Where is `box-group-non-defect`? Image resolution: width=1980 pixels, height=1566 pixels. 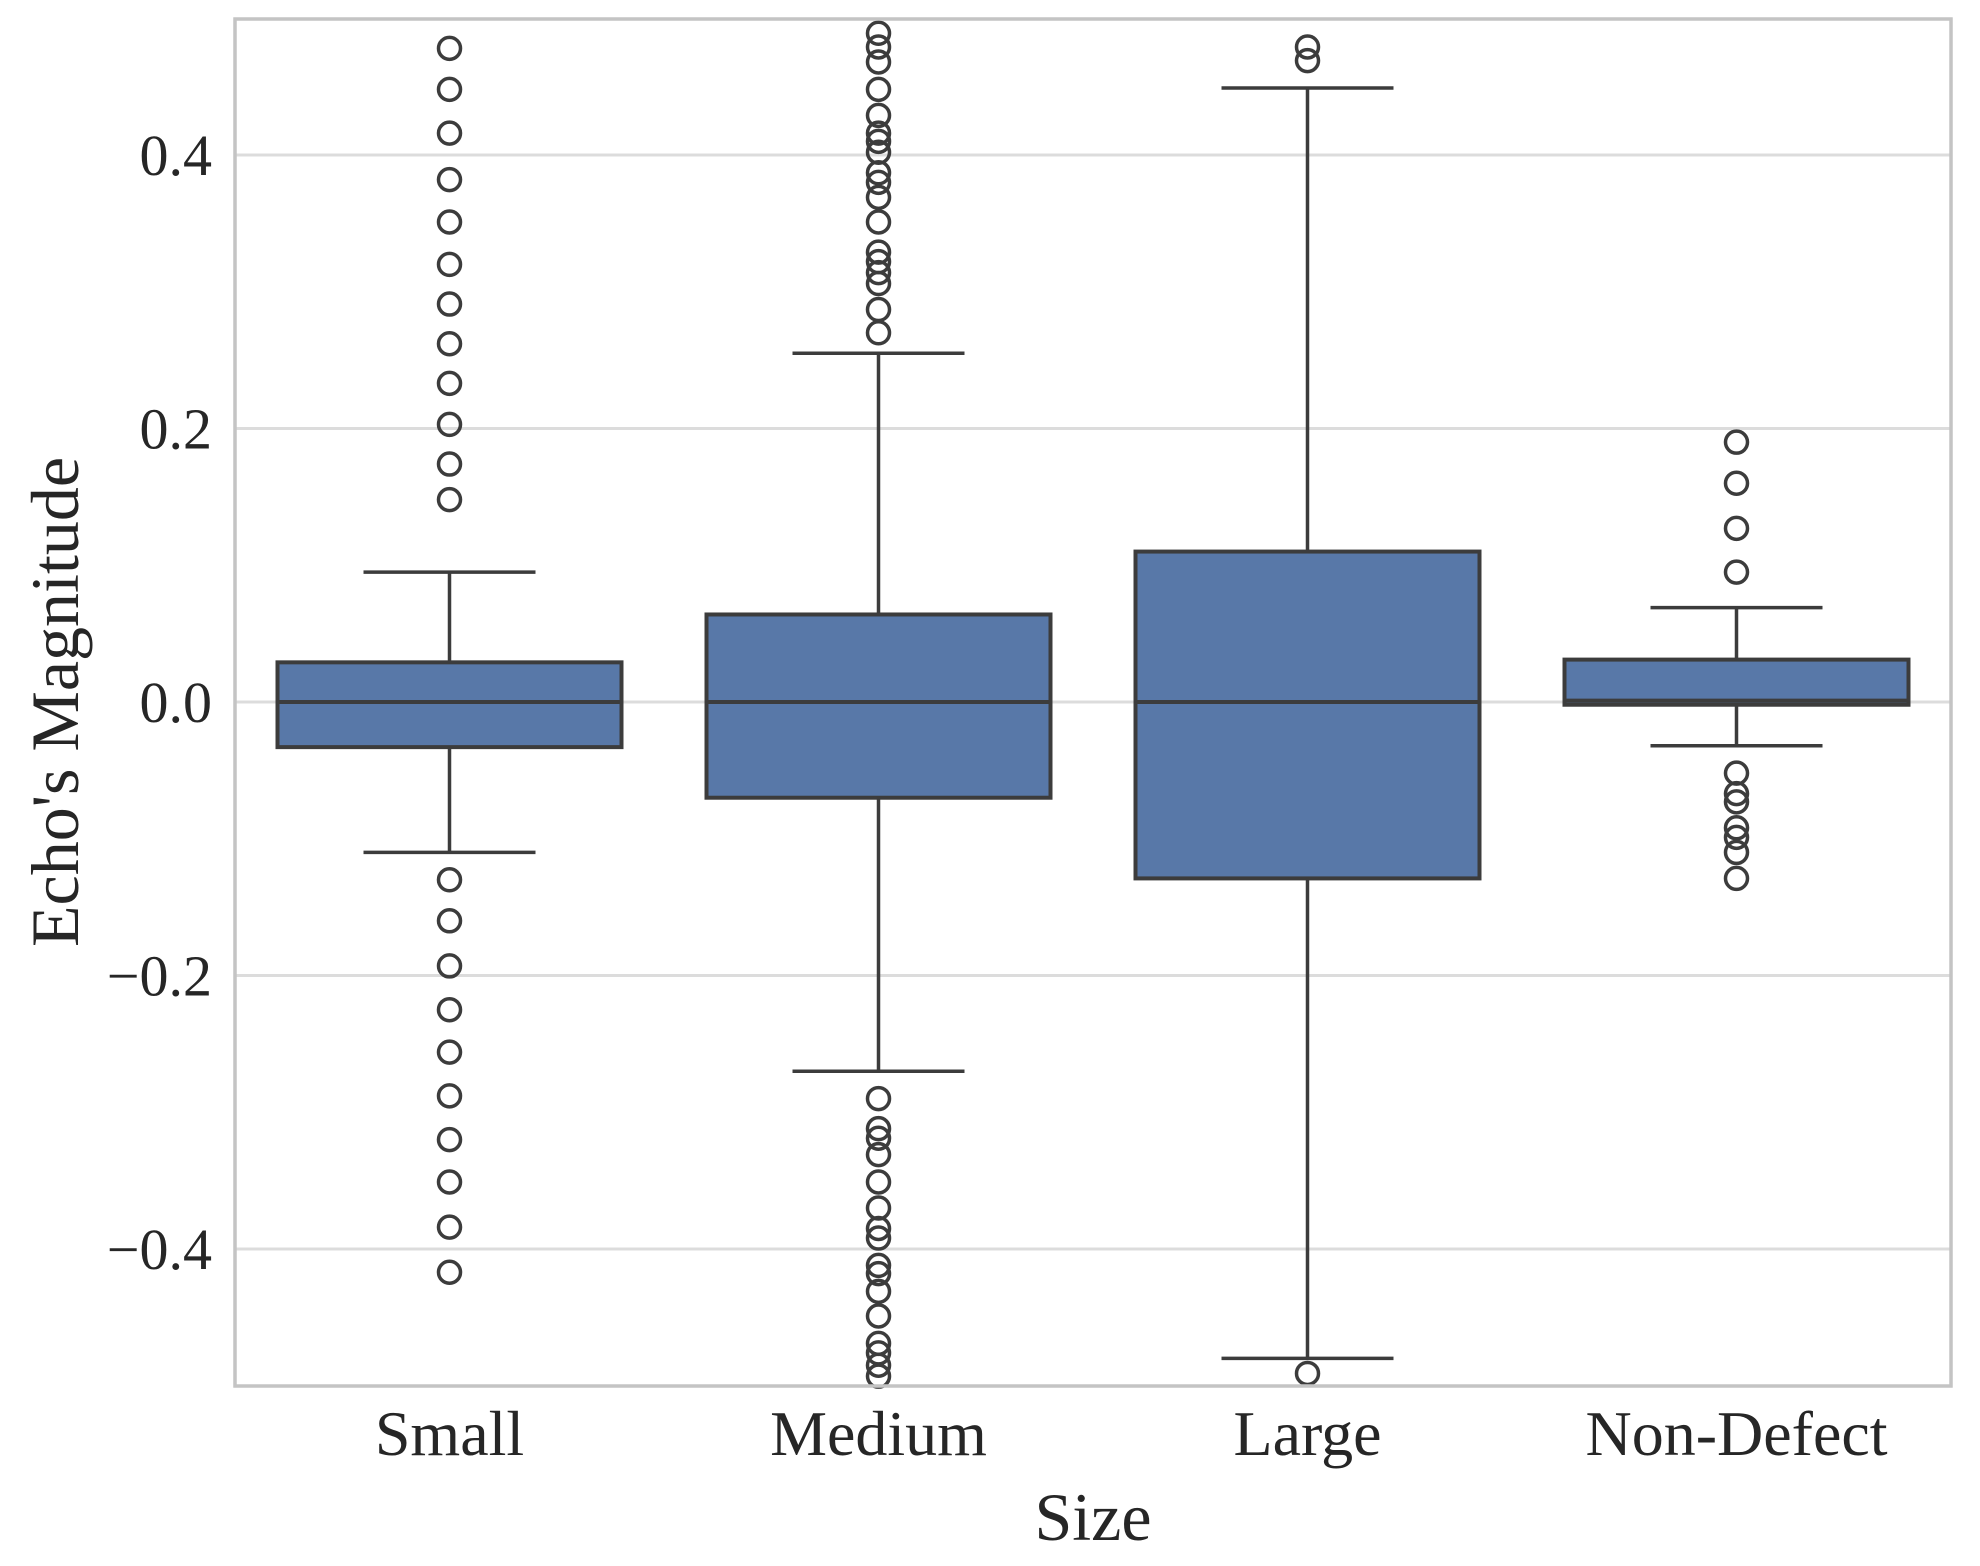 box-group-non-defect is located at coordinates (1736, 660).